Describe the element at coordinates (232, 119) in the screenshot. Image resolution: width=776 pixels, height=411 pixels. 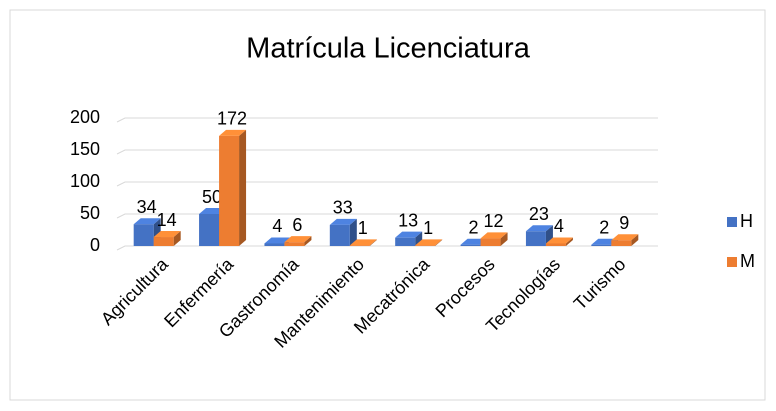
I see `data-label: 172` at that location.